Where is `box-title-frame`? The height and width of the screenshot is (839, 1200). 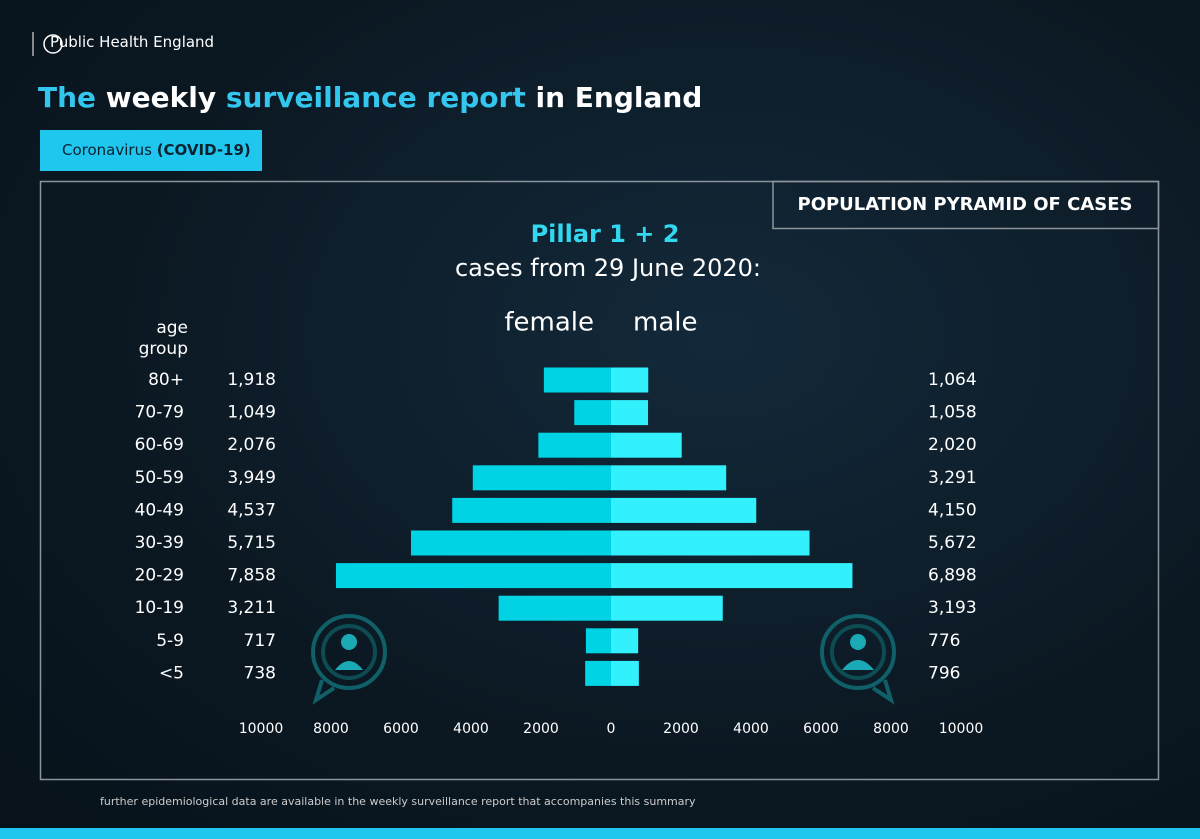 box-title-frame is located at coordinates (966, 205).